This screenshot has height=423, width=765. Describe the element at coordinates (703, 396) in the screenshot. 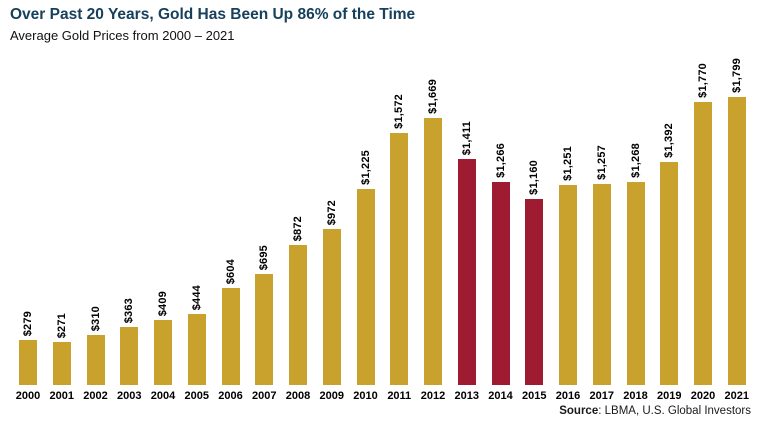

I see `x-axis-tick-label: 2020` at that location.